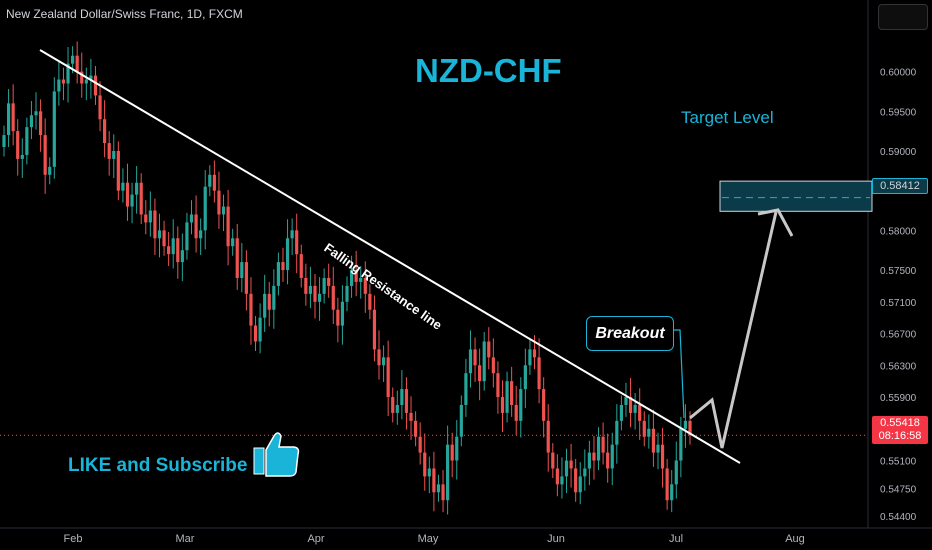 Image resolution: width=932 pixels, height=550 pixels. Describe the element at coordinates (488, 70) in the screenshot. I see `pair-title: NZD-CHF` at that location.